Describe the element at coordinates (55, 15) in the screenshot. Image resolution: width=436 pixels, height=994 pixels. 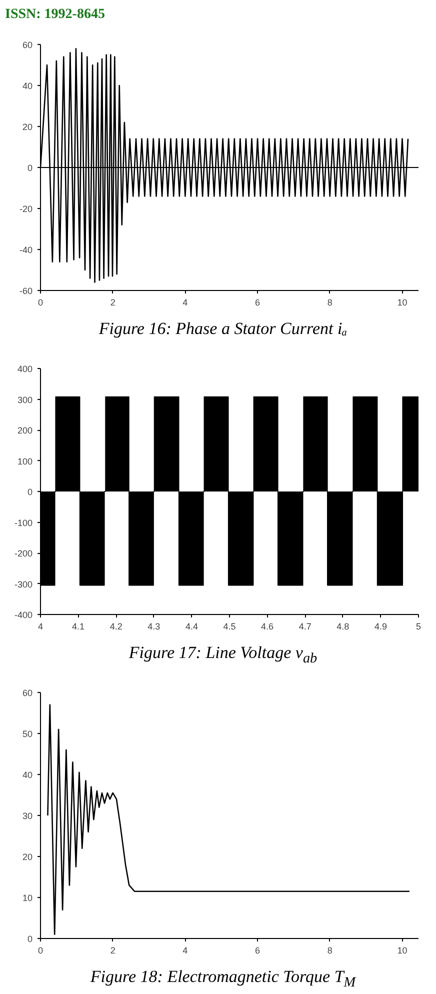
I see `text: ISSN: 1992-8645` at that location.